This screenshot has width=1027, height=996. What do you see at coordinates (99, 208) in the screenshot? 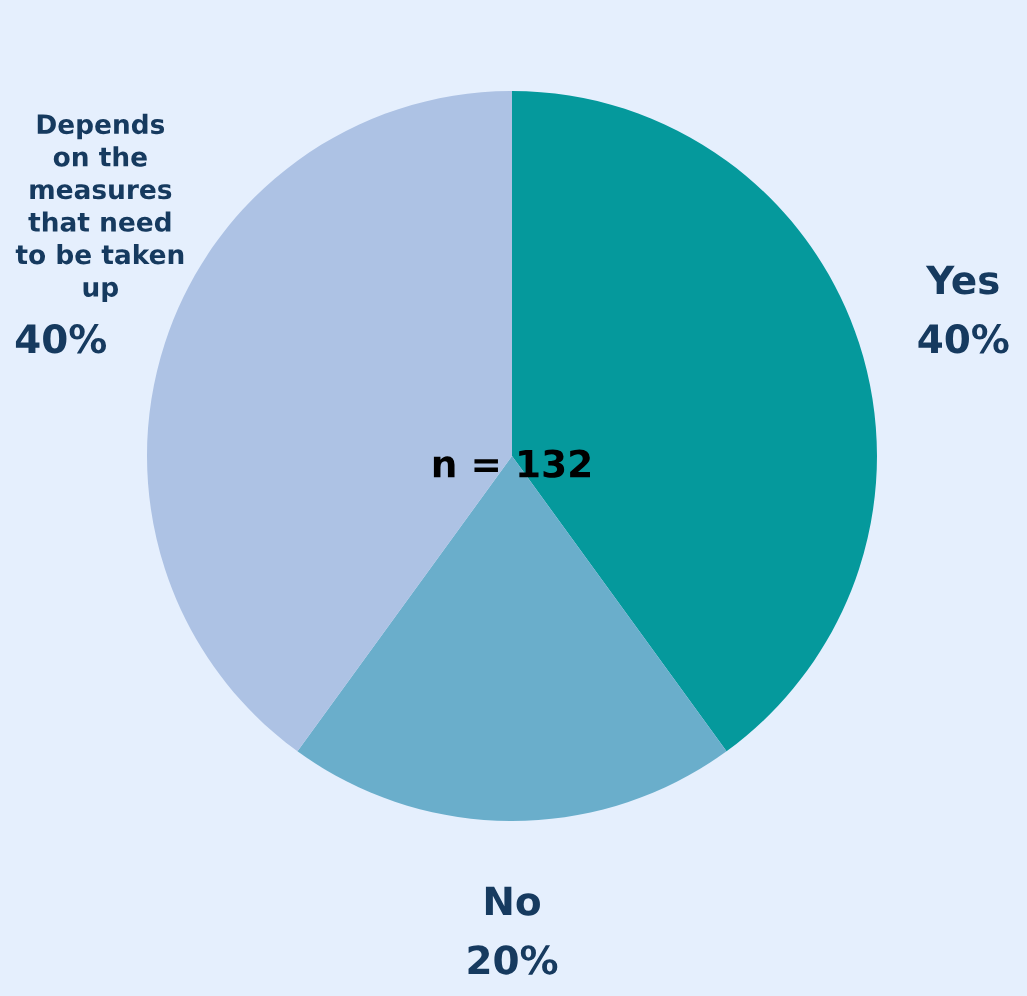
I see `slice-label: Depends on the measures that need to be taken up` at bounding box center [99, 208].